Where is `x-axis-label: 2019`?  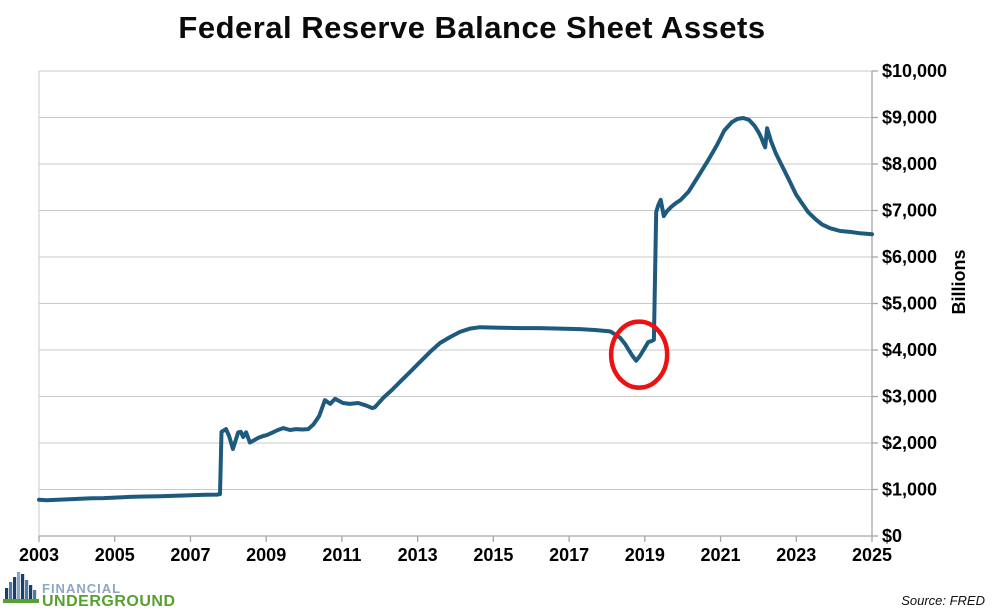
x-axis-label: 2019 is located at coordinates (645, 555).